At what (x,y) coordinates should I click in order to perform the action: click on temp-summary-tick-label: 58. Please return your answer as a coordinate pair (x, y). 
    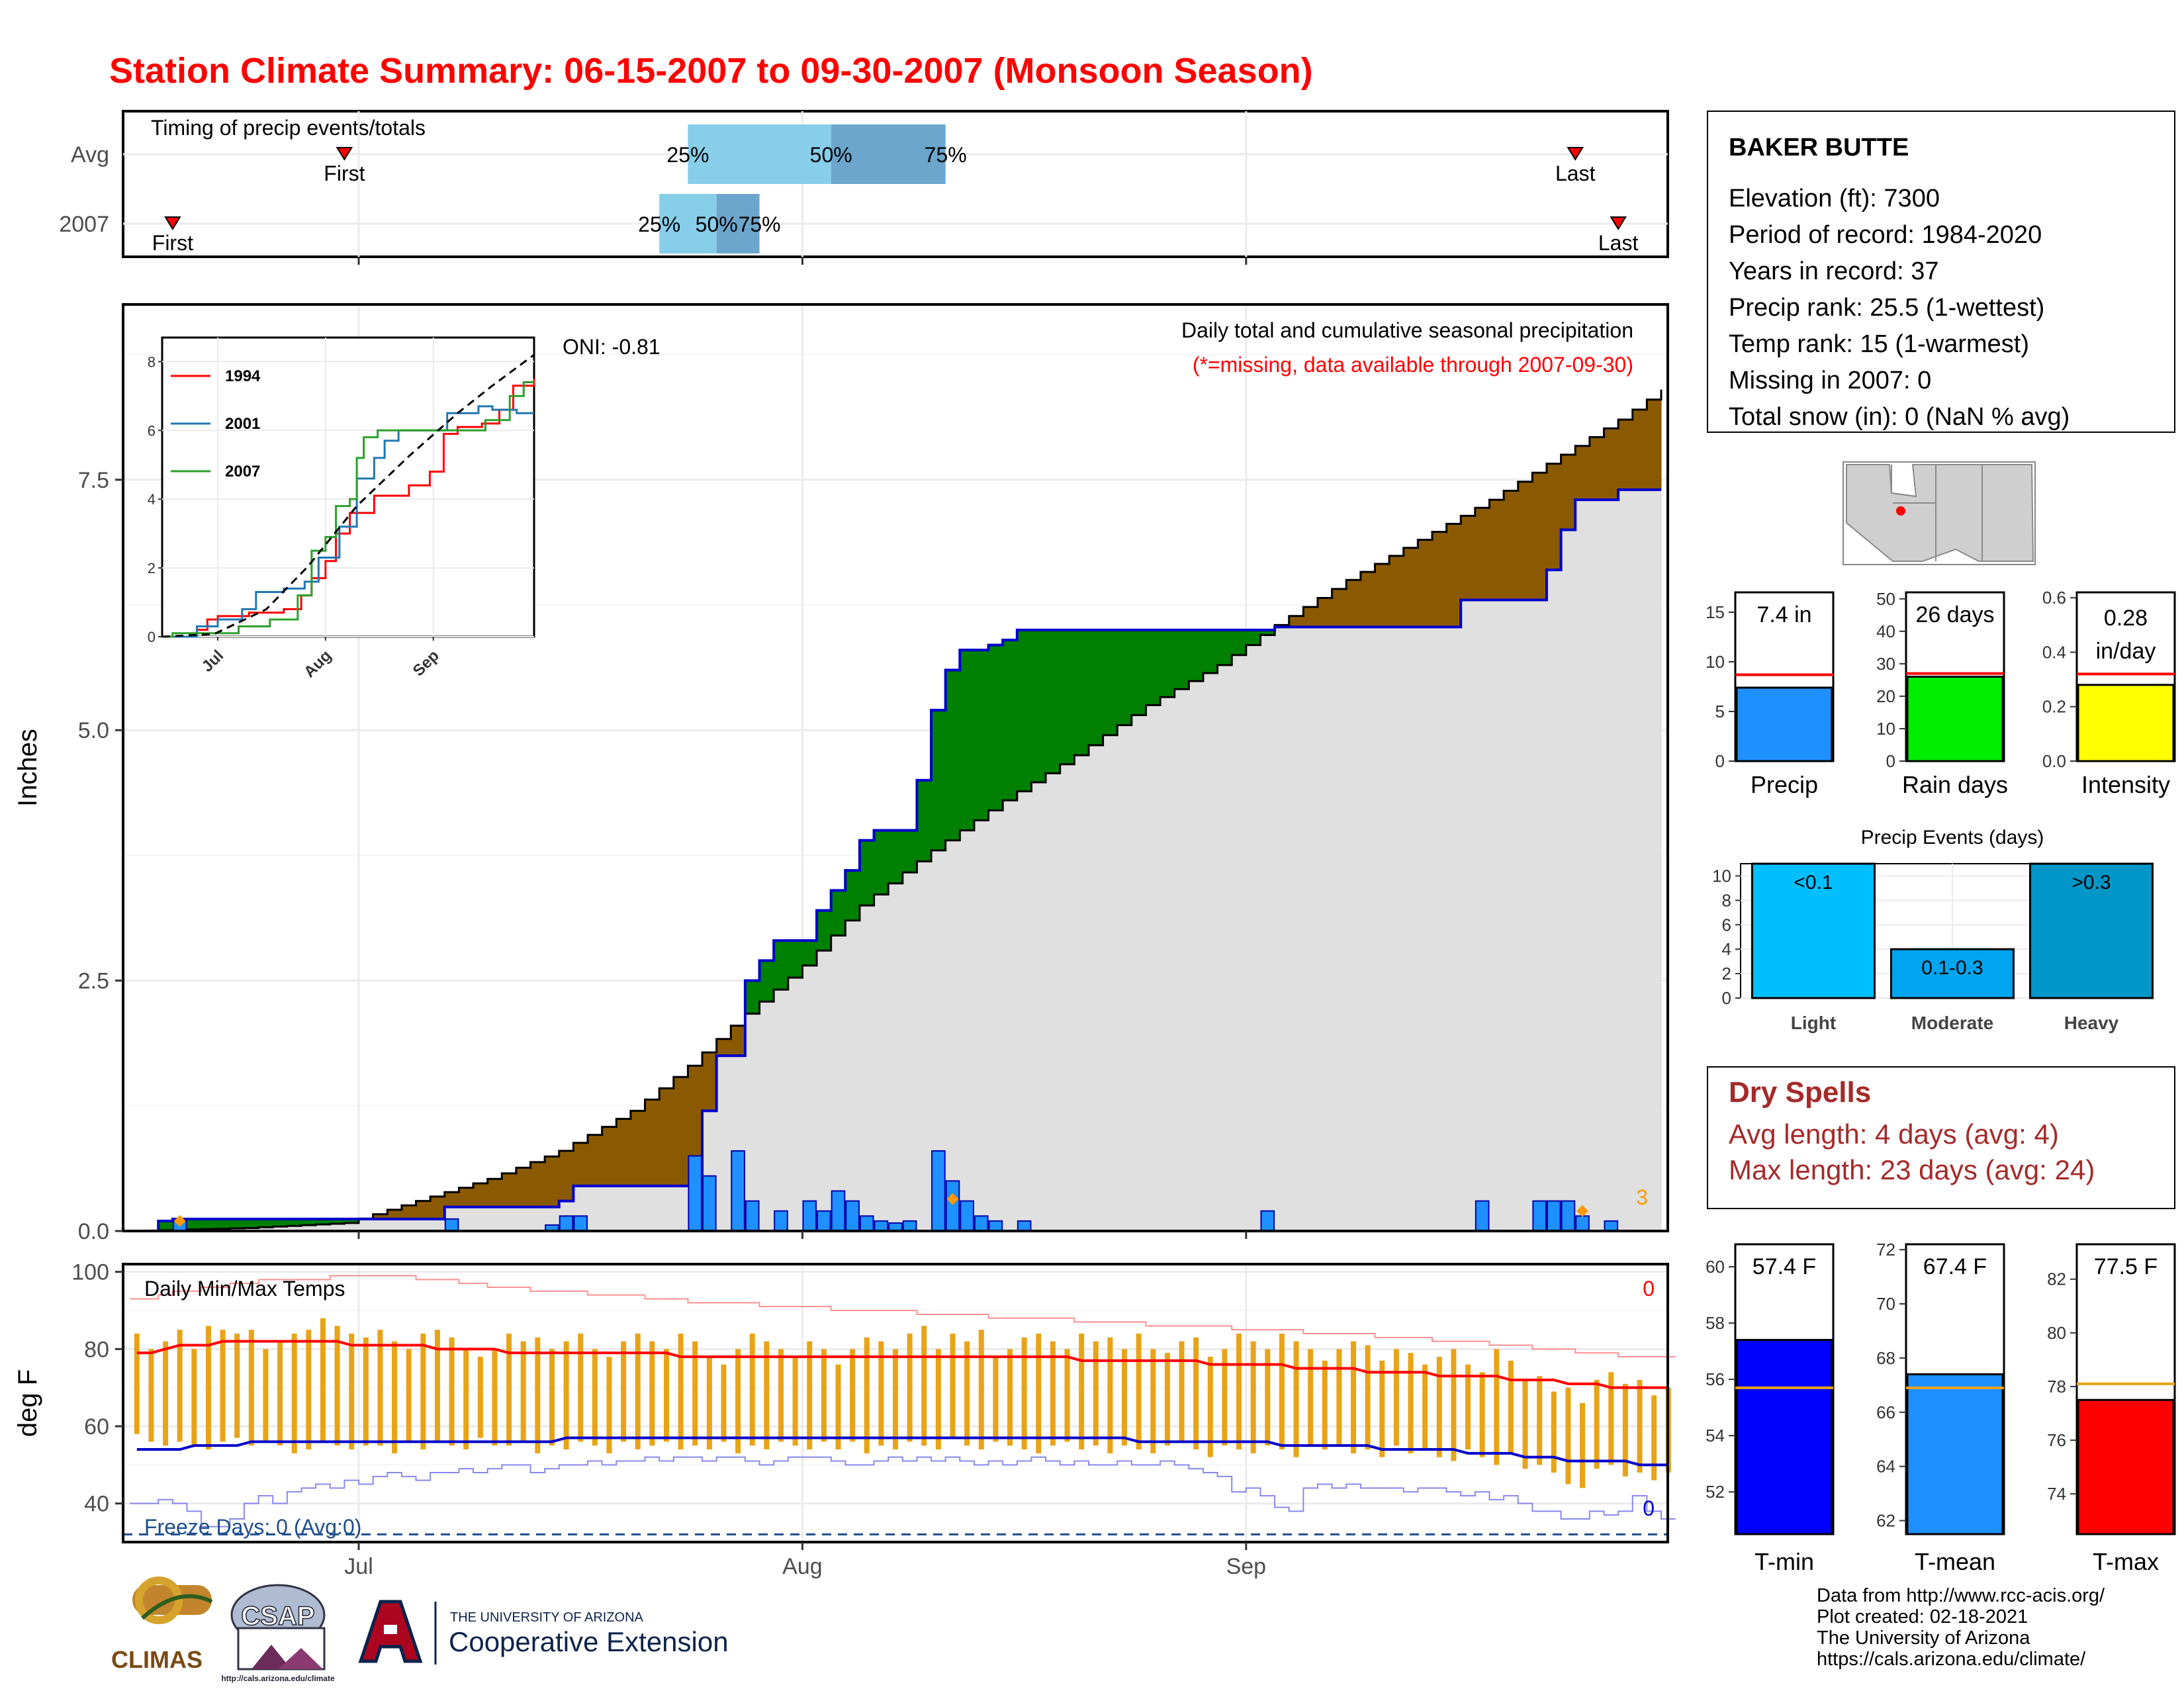
    Looking at the image, I should click on (1715, 1323).